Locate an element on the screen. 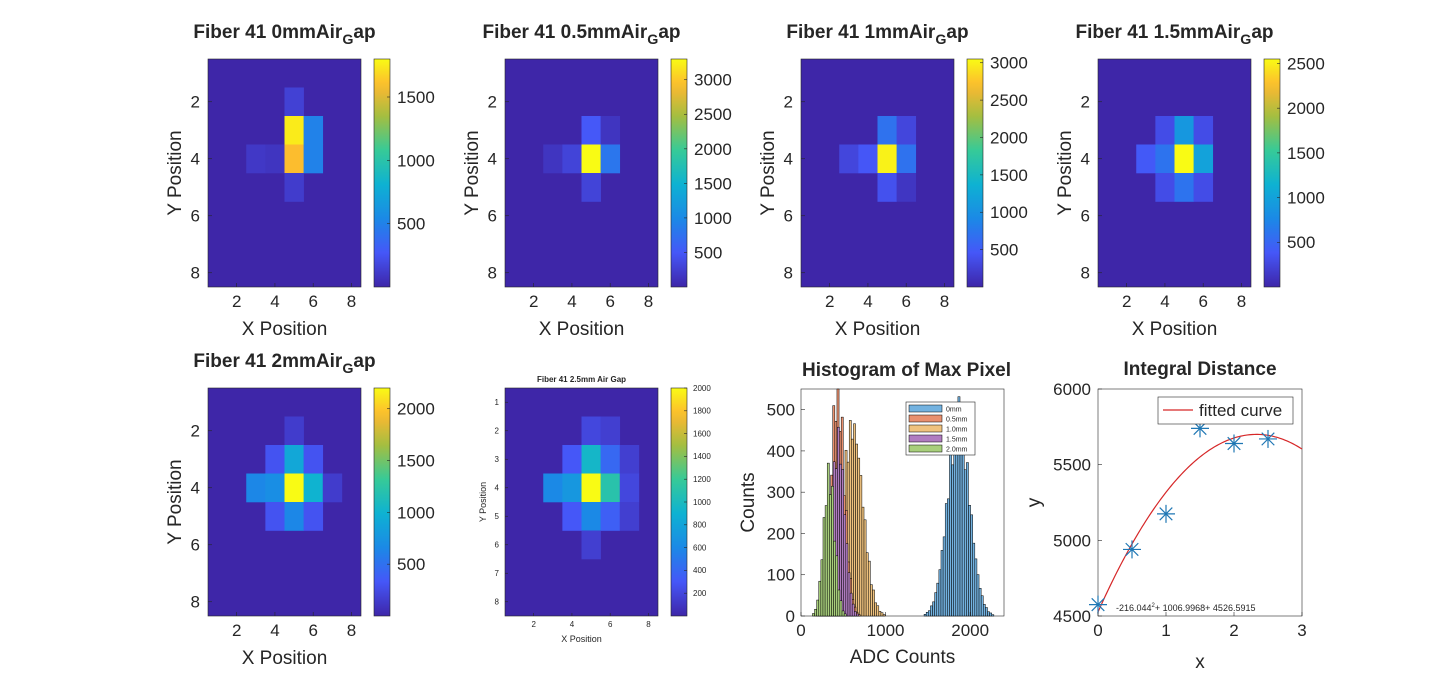  y-axis-label: y is located at coordinates (1034, 502).